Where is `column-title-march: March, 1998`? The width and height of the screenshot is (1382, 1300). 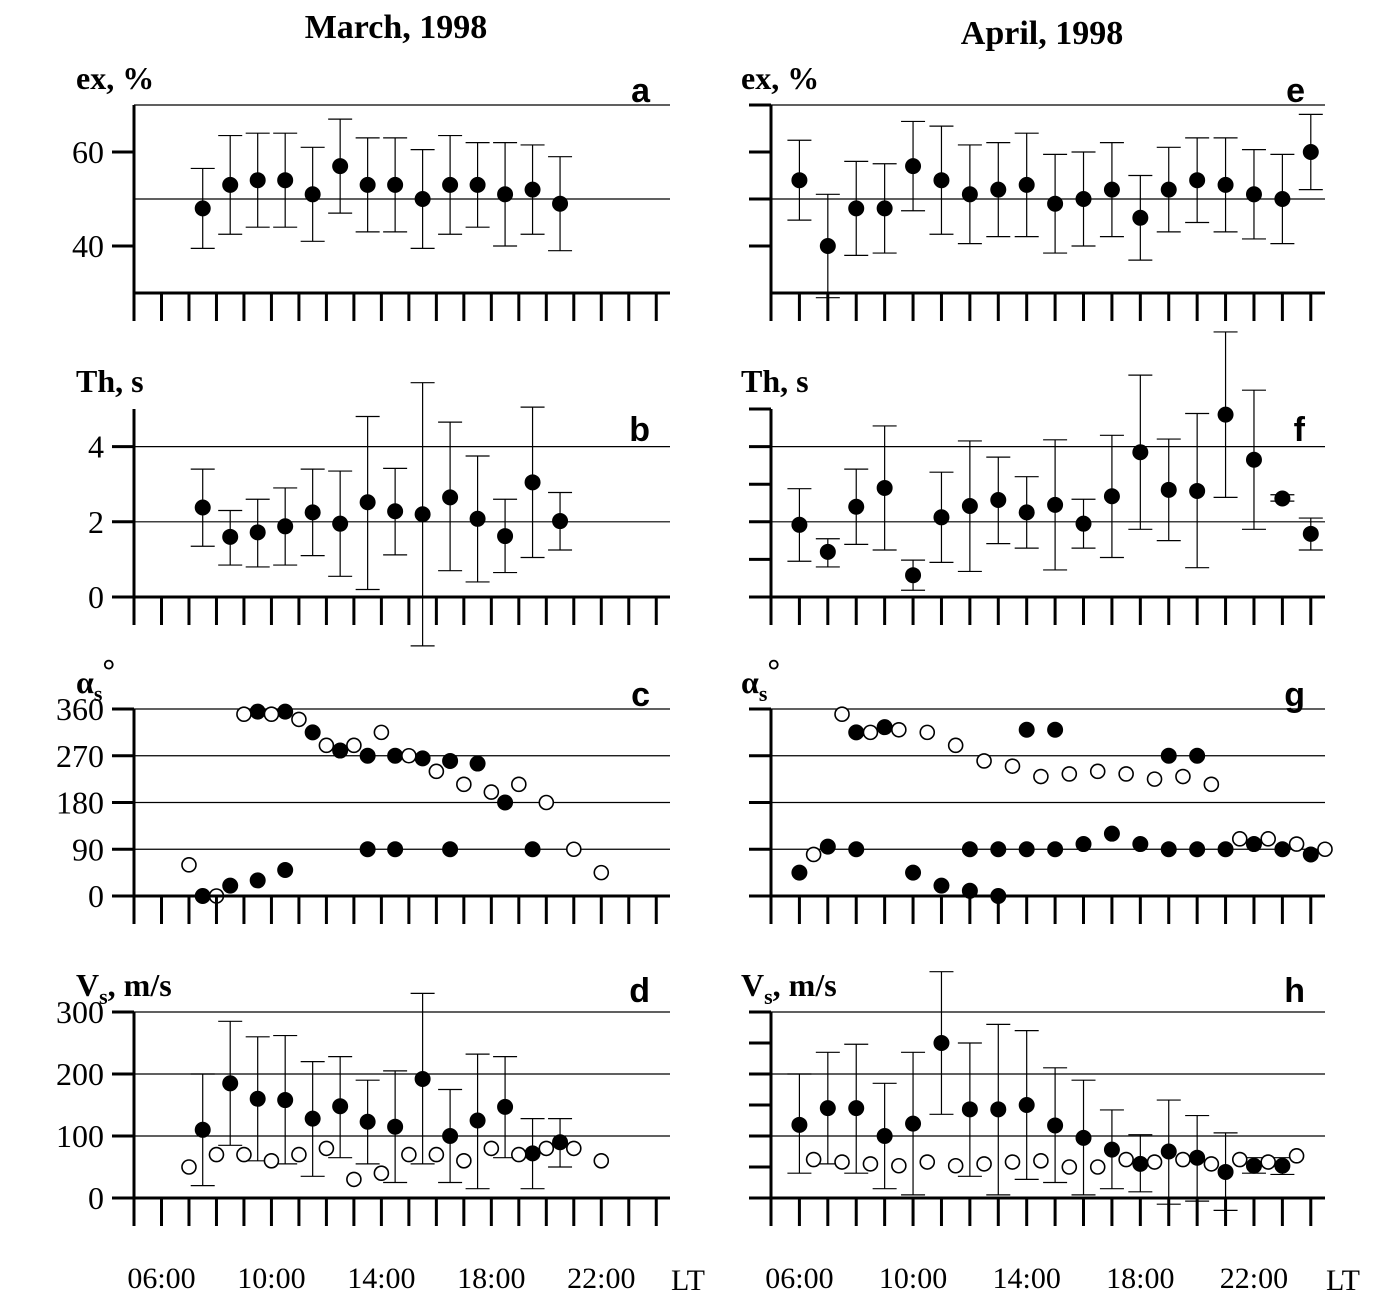 column-title-march: March, 1998 is located at coordinates (396, 27).